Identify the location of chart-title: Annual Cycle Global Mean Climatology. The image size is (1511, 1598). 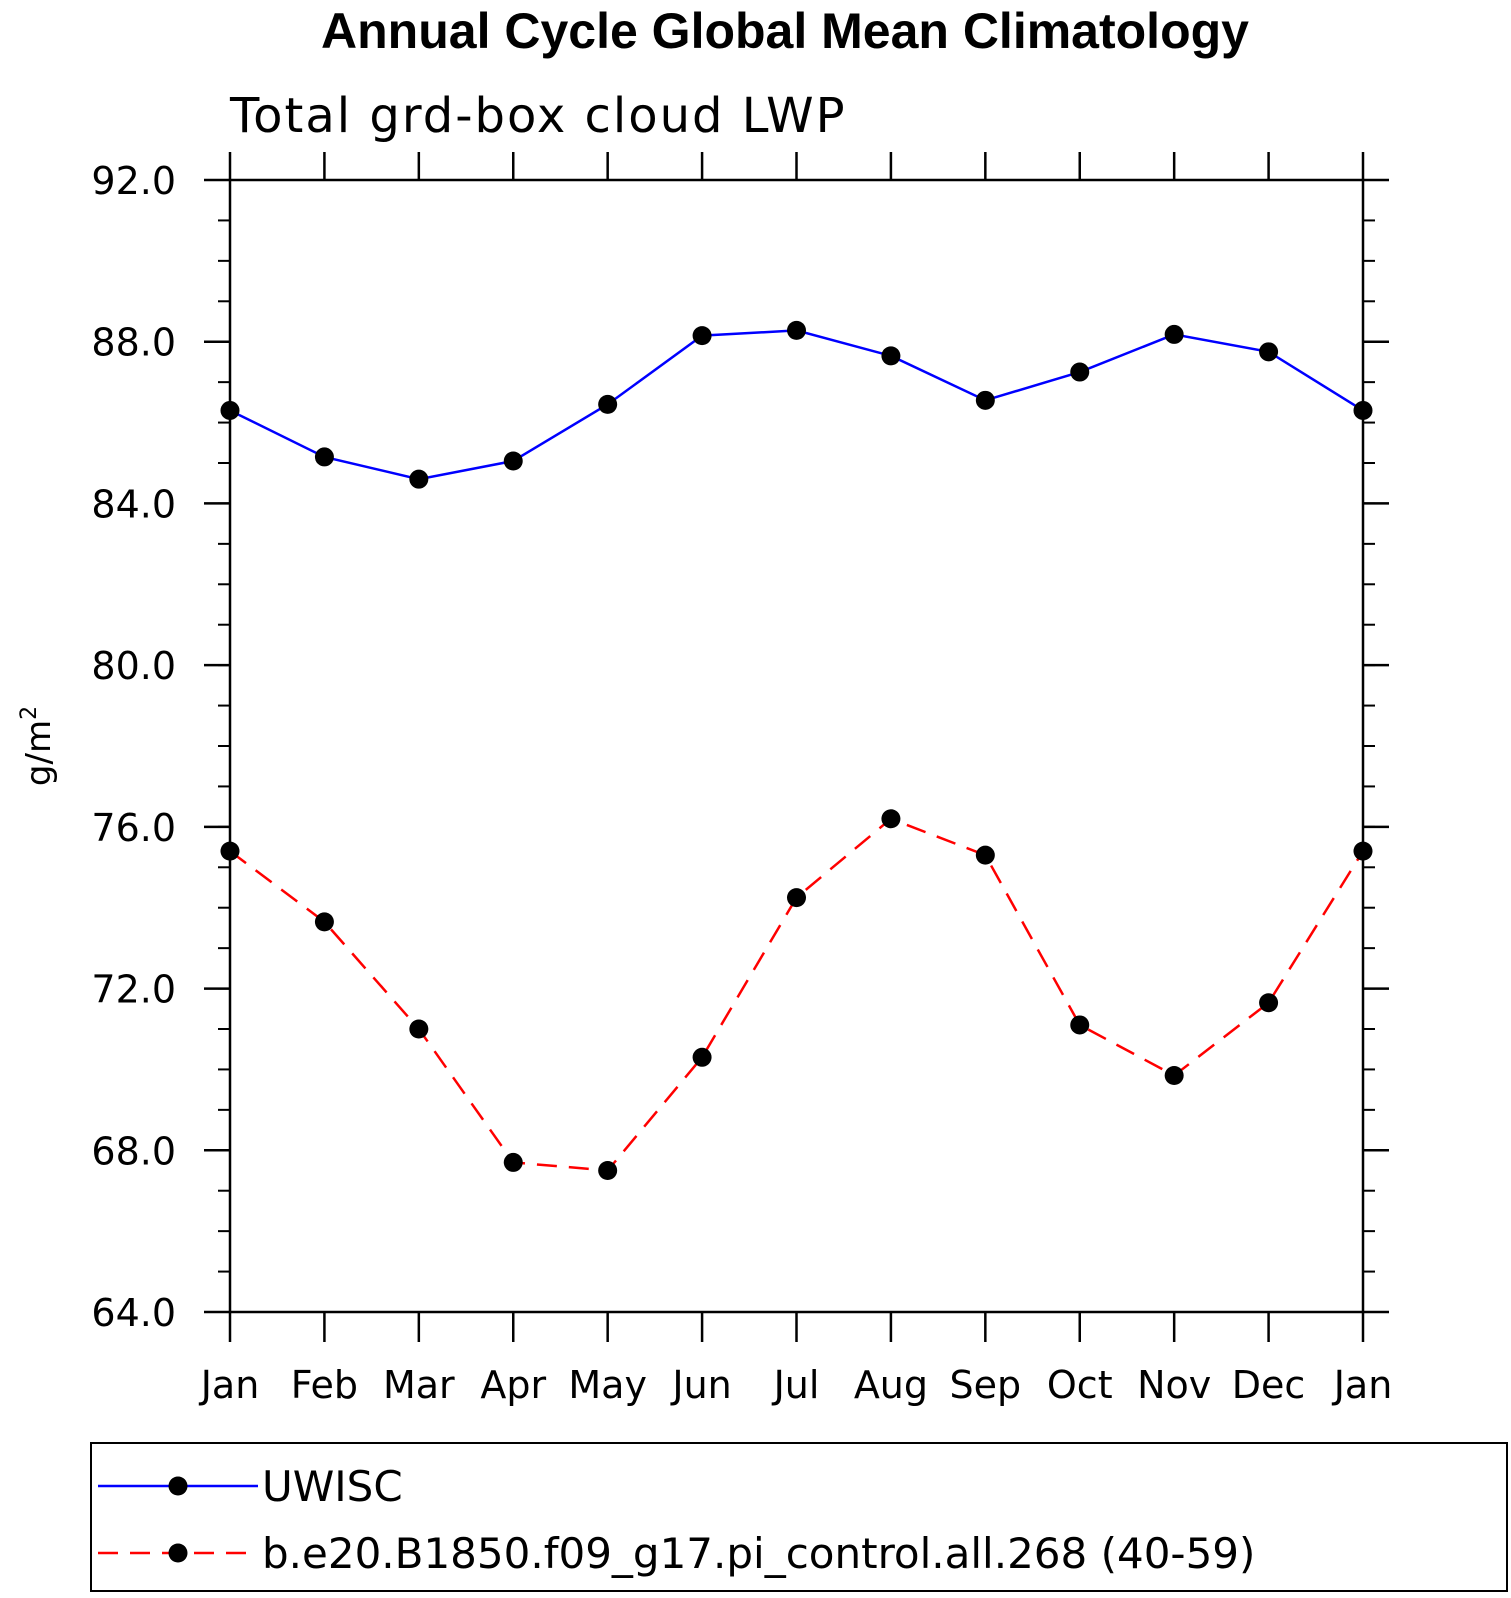
(785, 31).